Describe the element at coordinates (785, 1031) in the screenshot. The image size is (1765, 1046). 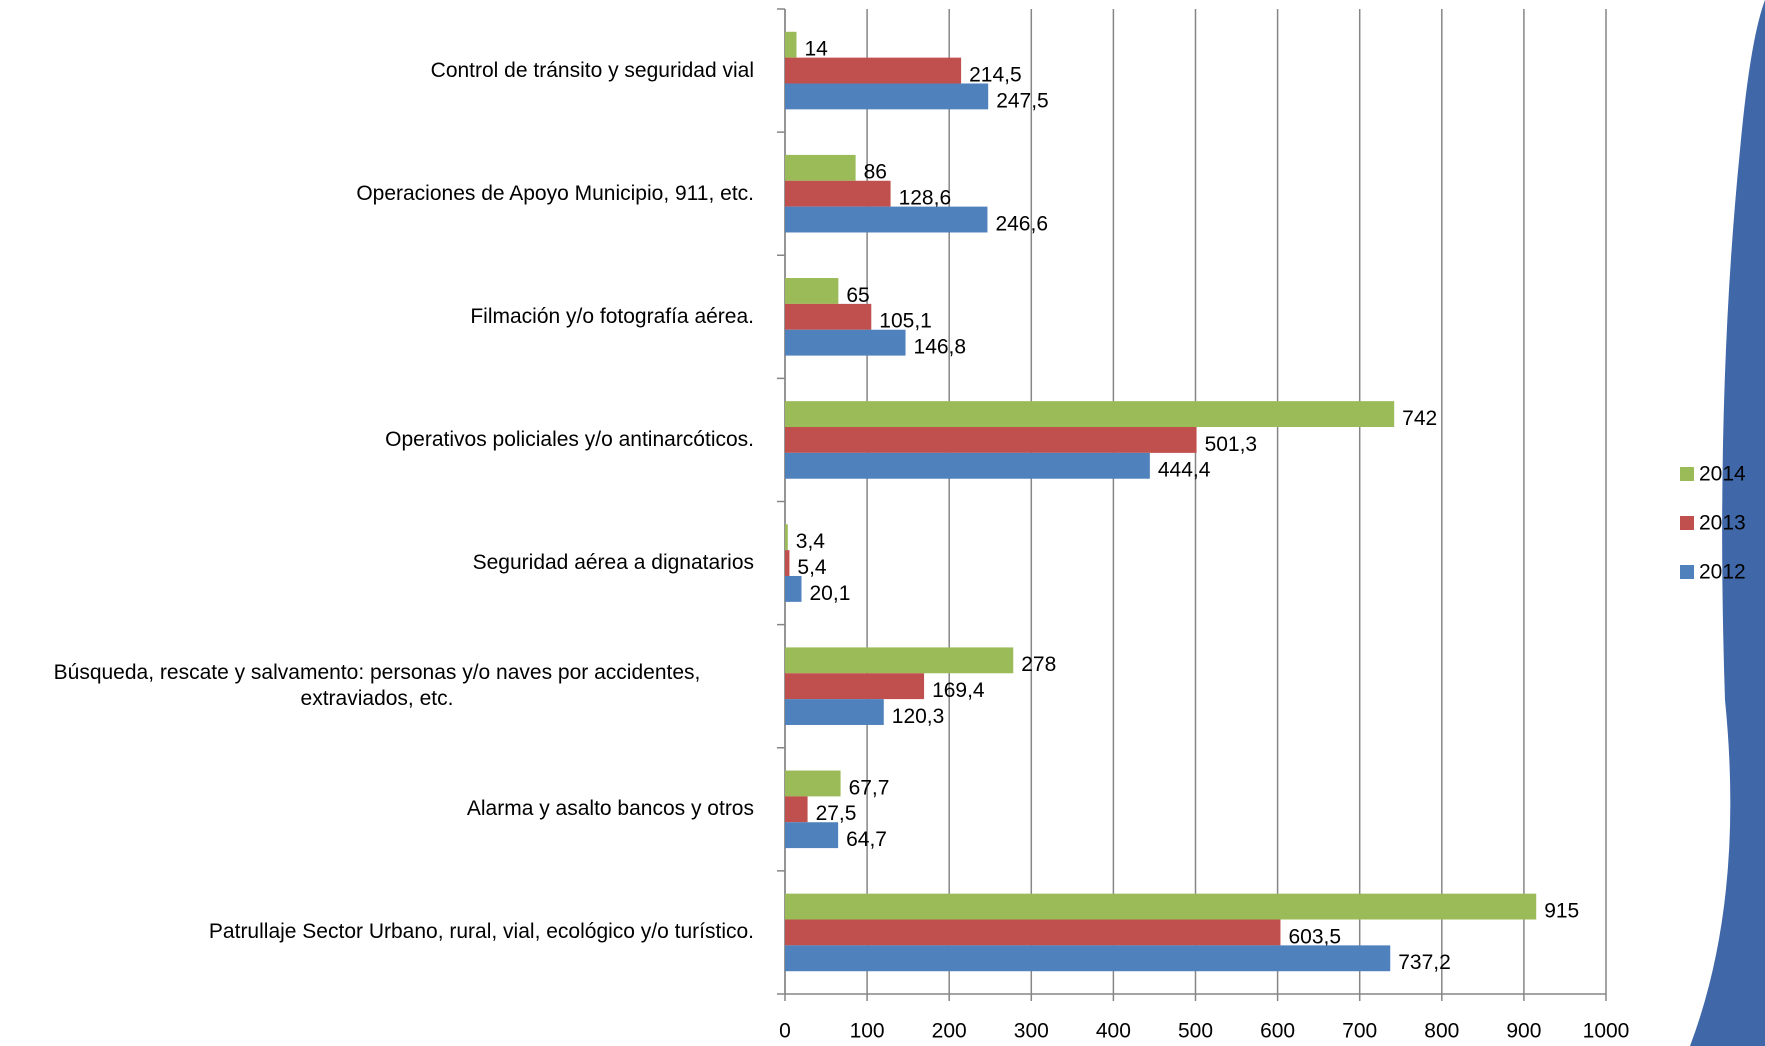
I see `x-tick-label: 0` at that location.